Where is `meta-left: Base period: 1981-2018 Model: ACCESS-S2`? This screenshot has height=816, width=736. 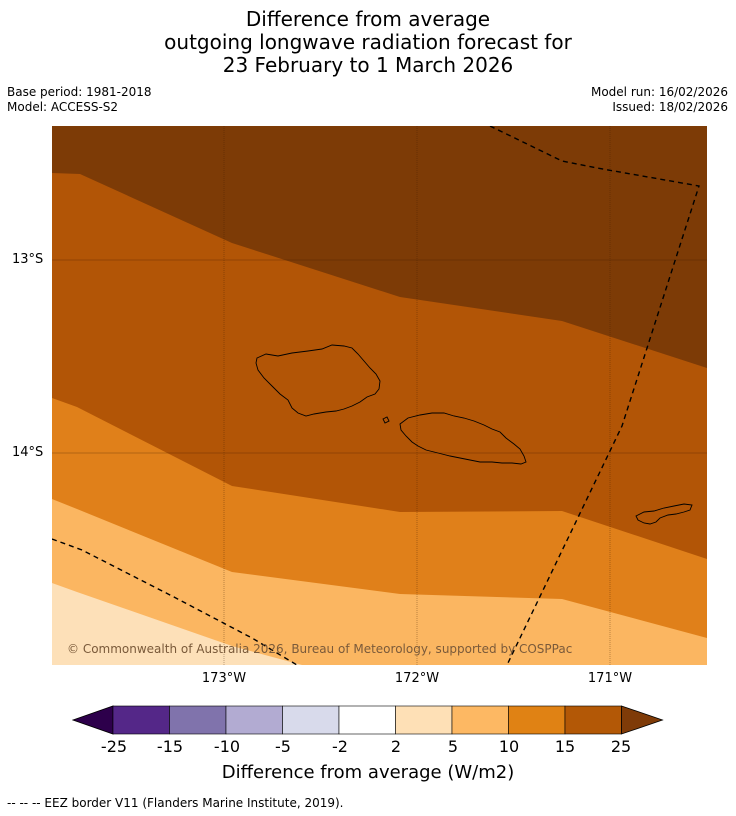 meta-left: Base period: 1981-2018 Model: ACCESS-S2 is located at coordinates (79, 100).